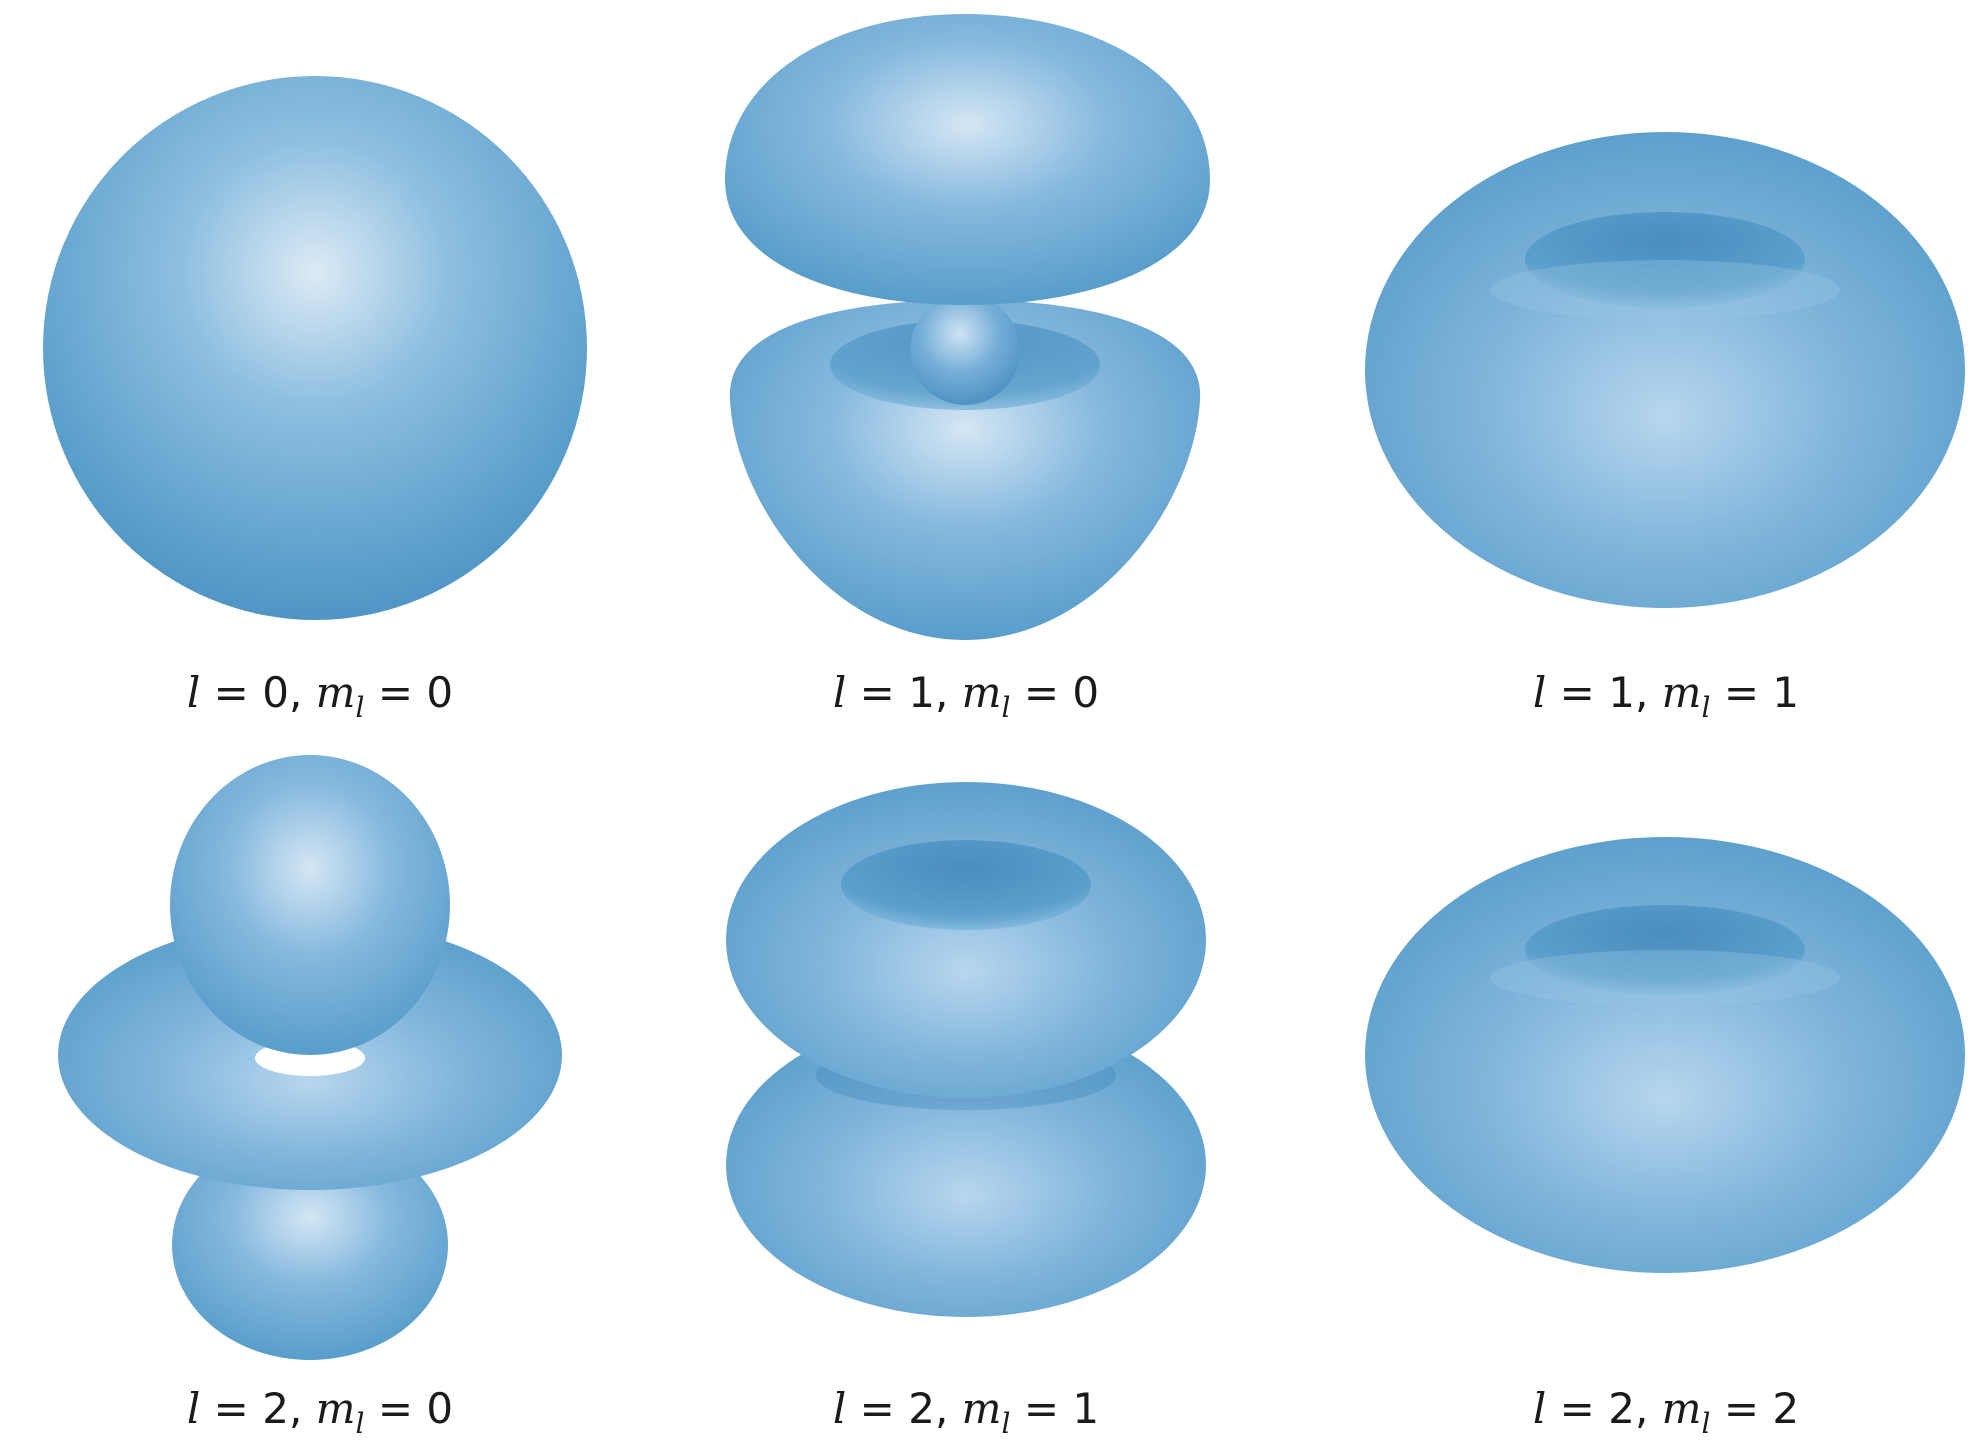 The width and height of the screenshot is (1988, 1456). What do you see at coordinates (966, 696) in the screenshot?
I see `caption-orbital-2: l = 1, ml = 0` at bounding box center [966, 696].